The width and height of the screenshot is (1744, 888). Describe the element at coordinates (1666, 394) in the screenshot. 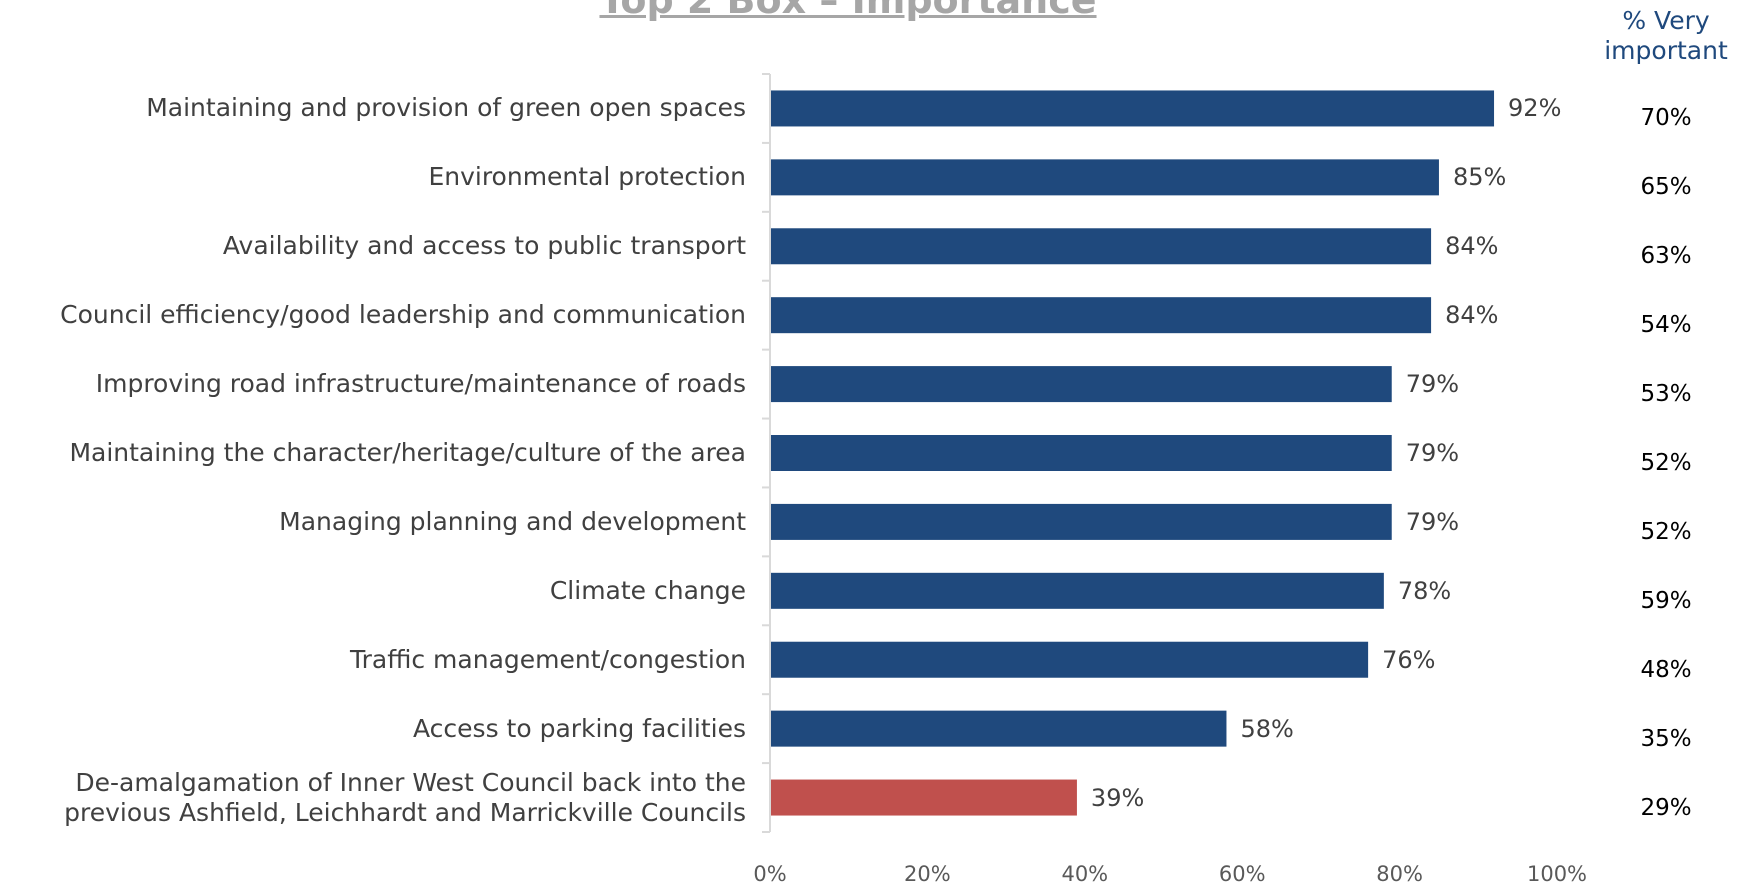

I see `very-important-value: 53%` at that location.